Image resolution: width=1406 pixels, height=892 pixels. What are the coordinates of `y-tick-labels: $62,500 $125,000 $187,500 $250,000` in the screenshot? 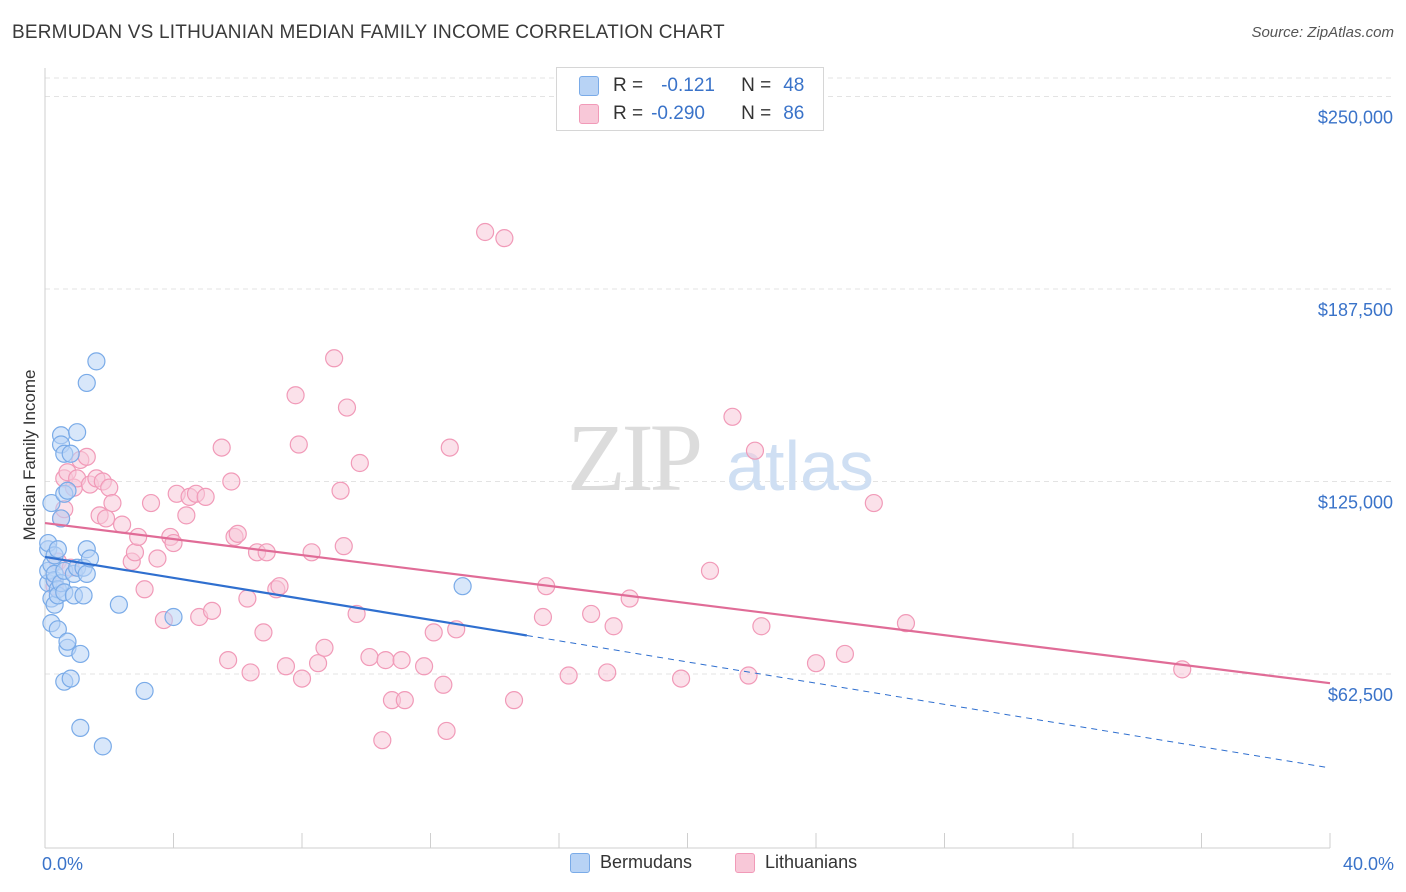 It's located at (1355, 406).